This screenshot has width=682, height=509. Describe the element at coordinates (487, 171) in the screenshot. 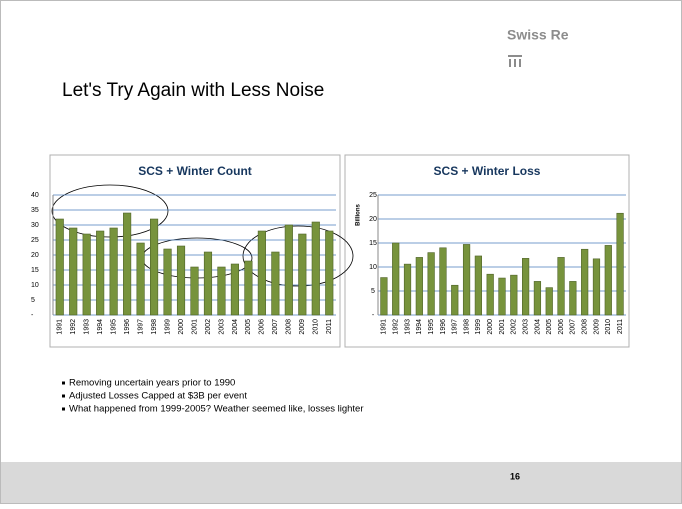

I see `chart-title: SCS + Winter Loss` at that location.